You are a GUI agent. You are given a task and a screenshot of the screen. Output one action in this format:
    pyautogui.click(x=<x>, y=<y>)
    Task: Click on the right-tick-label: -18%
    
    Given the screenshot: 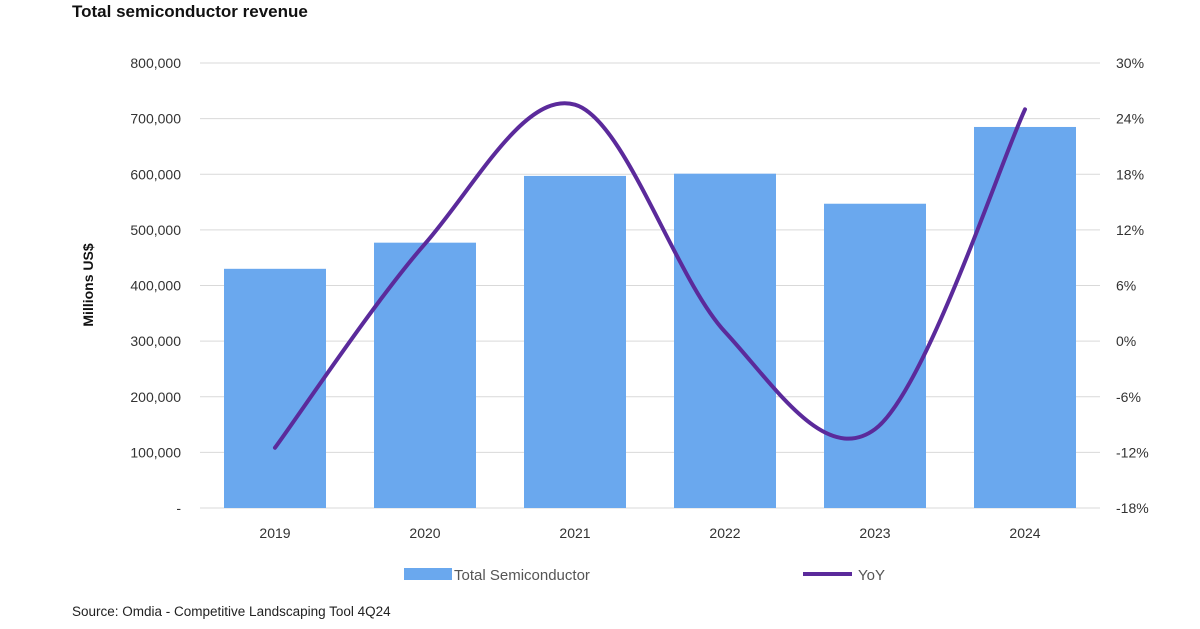 What is the action you would take?
    pyautogui.click(x=1132, y=508)
    